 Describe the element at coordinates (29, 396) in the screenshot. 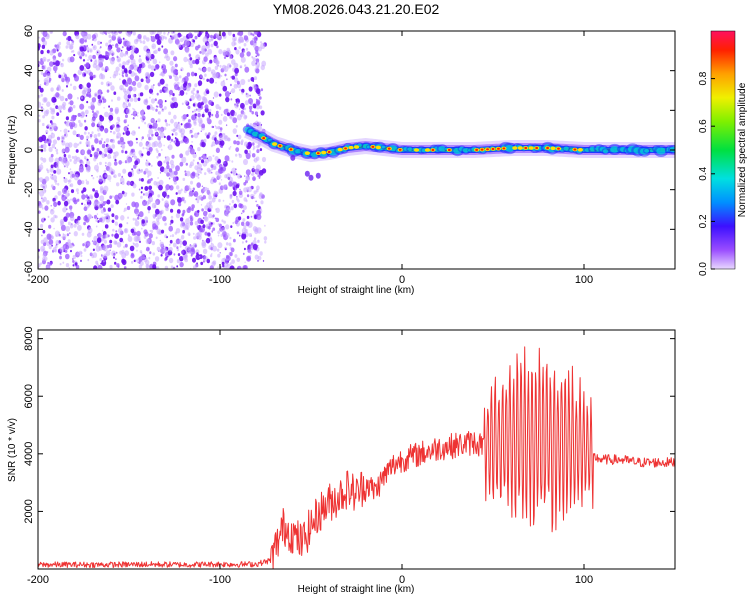

I see `y-tick-label: 6000` at that location.